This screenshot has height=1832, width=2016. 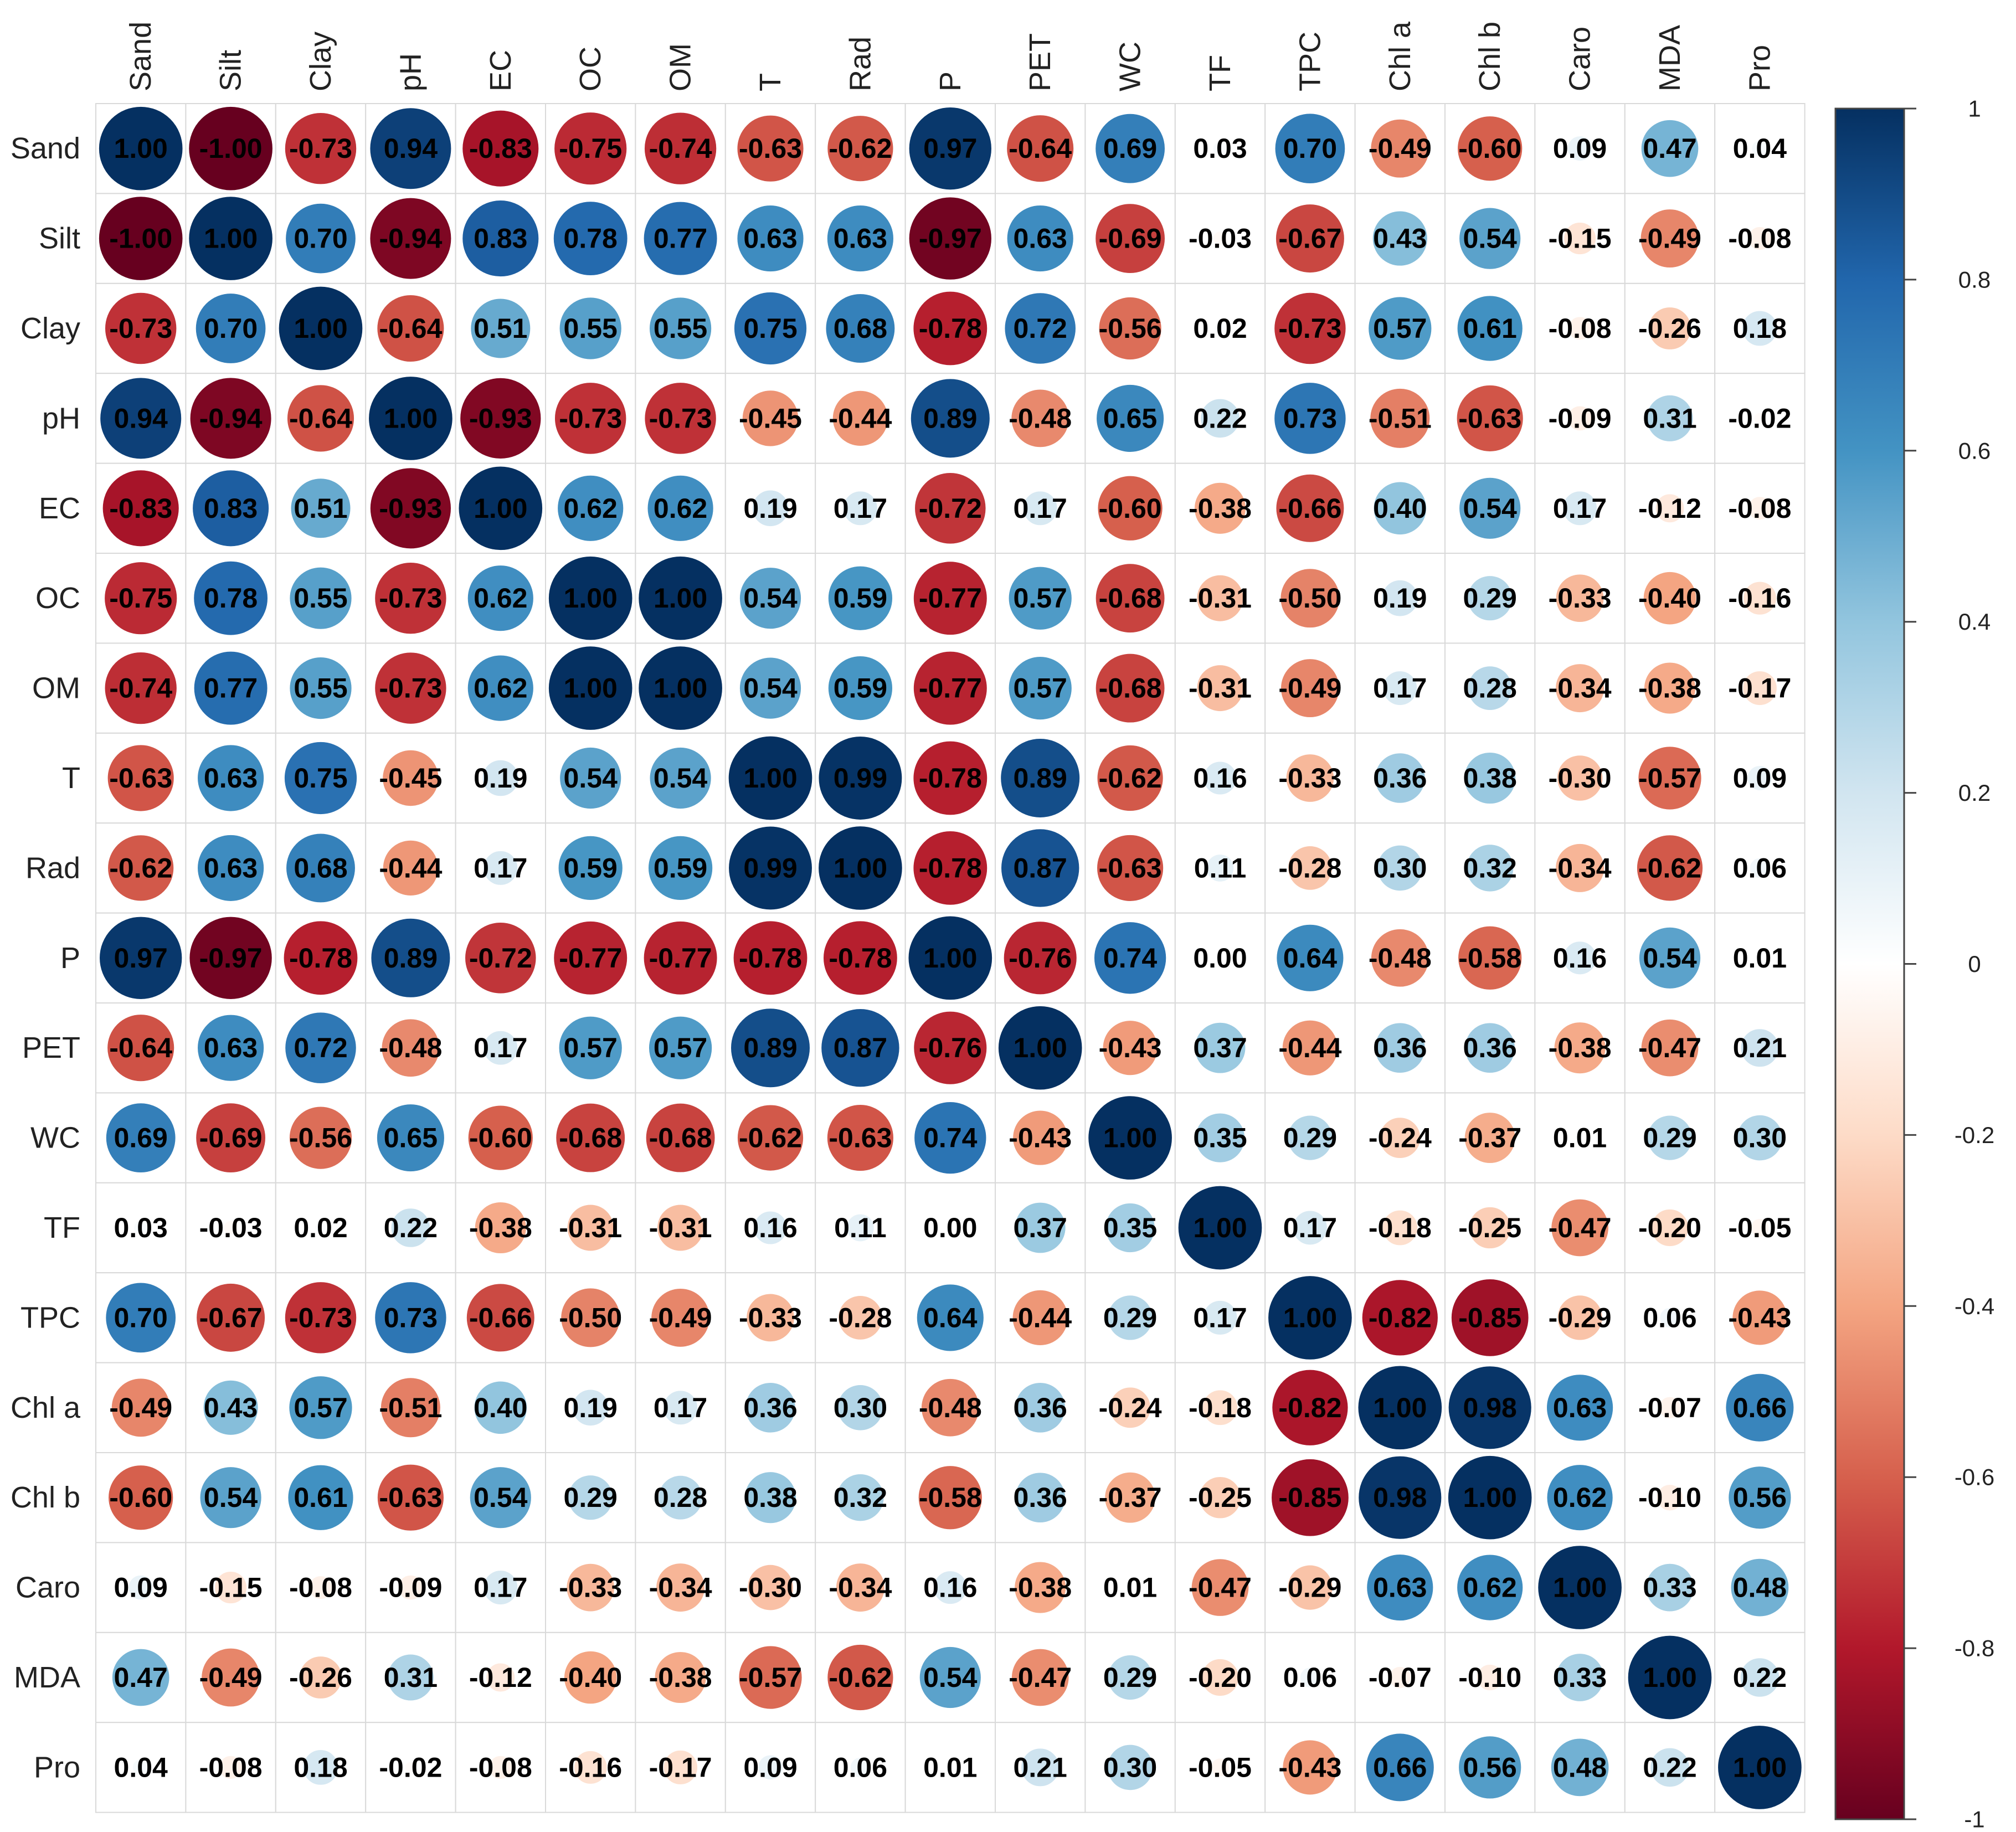 What do you see at coordinates (1760, 328) in the screenshot?
I see `corr-value-clay-pro: 0.18` at bounding box center [1760, 328].